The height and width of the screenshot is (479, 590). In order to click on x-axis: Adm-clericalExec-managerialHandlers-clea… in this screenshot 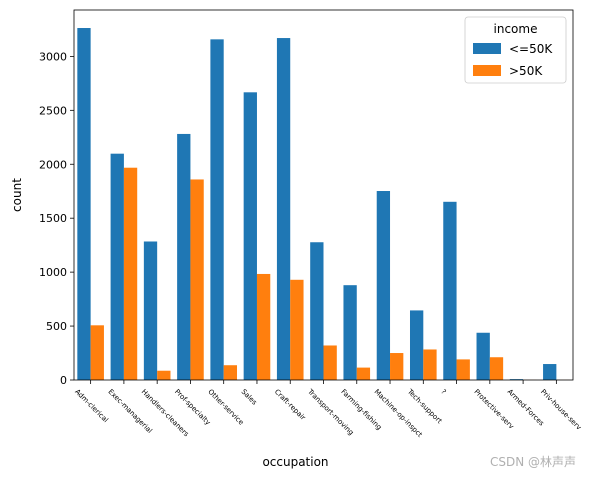, I will do `click(328, 409)`.